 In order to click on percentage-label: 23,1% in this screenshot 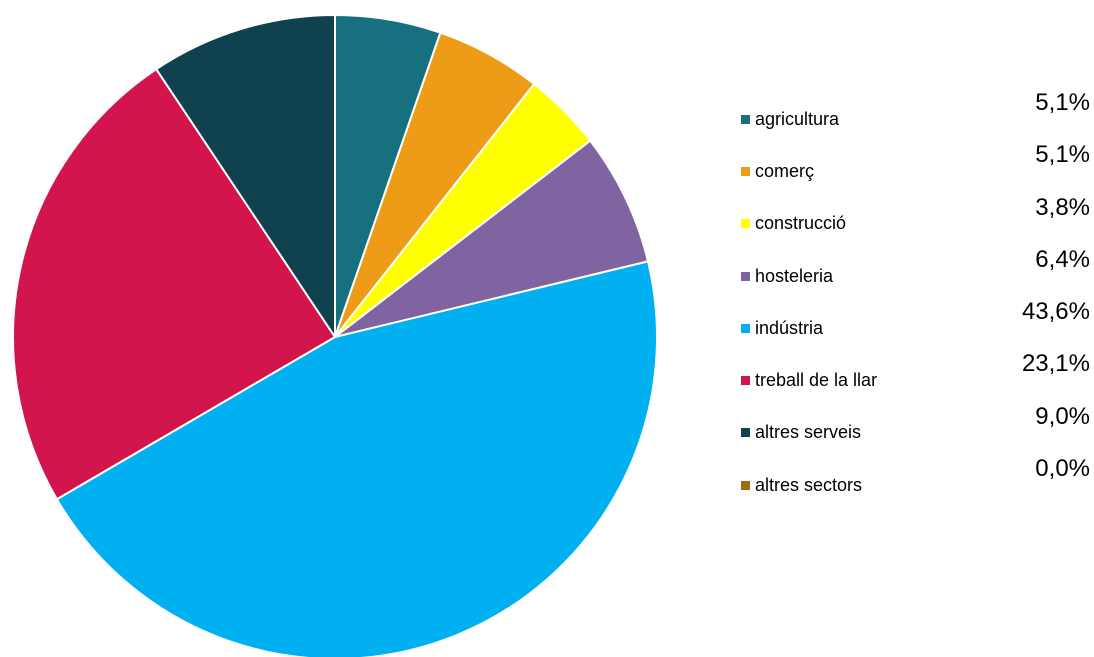, I will do `click(1055, 364)`.